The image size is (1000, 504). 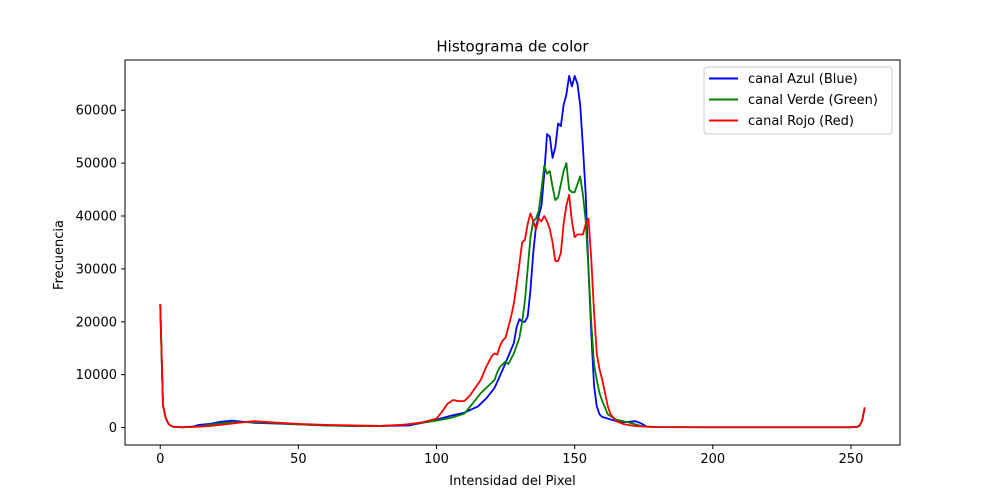 I want to click on x-tick-label: 50, so click(x=298, y=459).